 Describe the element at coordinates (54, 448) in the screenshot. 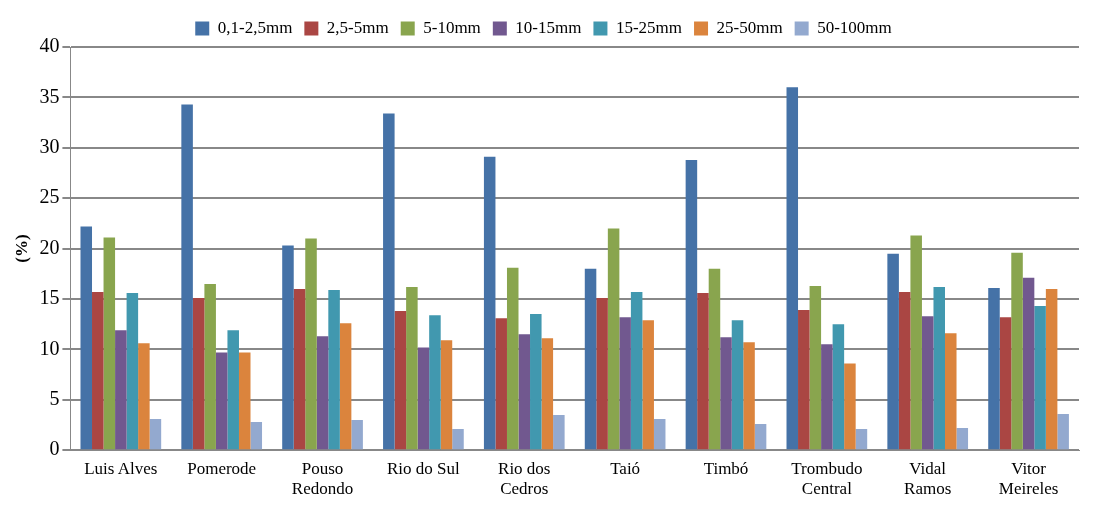

I see `y-tick-label: 0` at that location.